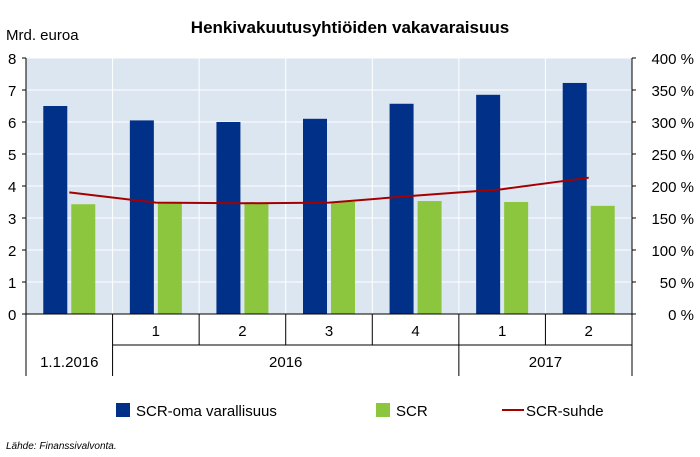 Image resolution: width=700 pixels, height=457 pixels. Describe the element at coordinates (681, 315) in the screenshot. I see `y2-tick-label: 0 %` at that location.